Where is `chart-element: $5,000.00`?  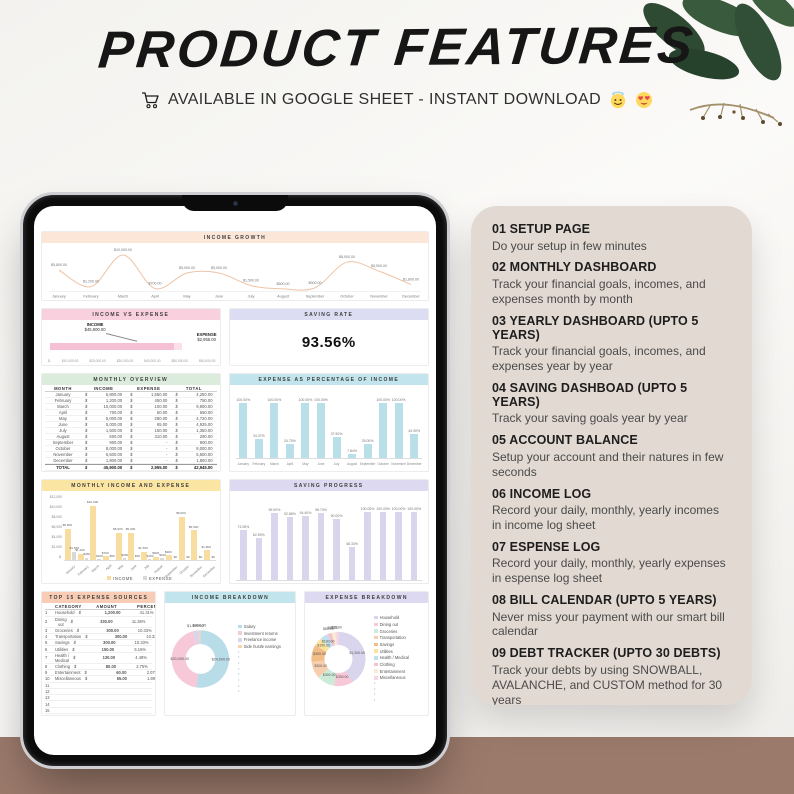 chart-element: $5,000.00 is located at coordinates (103, 418).